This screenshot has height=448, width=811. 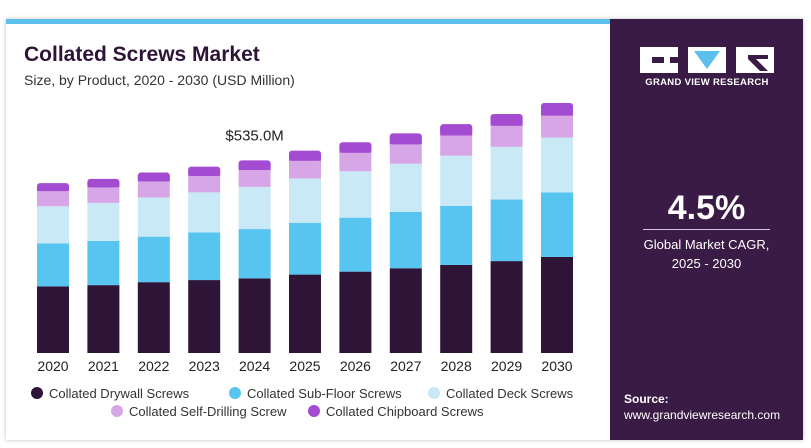 What do you see at coordinates (405, 366) in the screenshot?
I see `x-tick-label: 2027` at bounding box center [405, 366].